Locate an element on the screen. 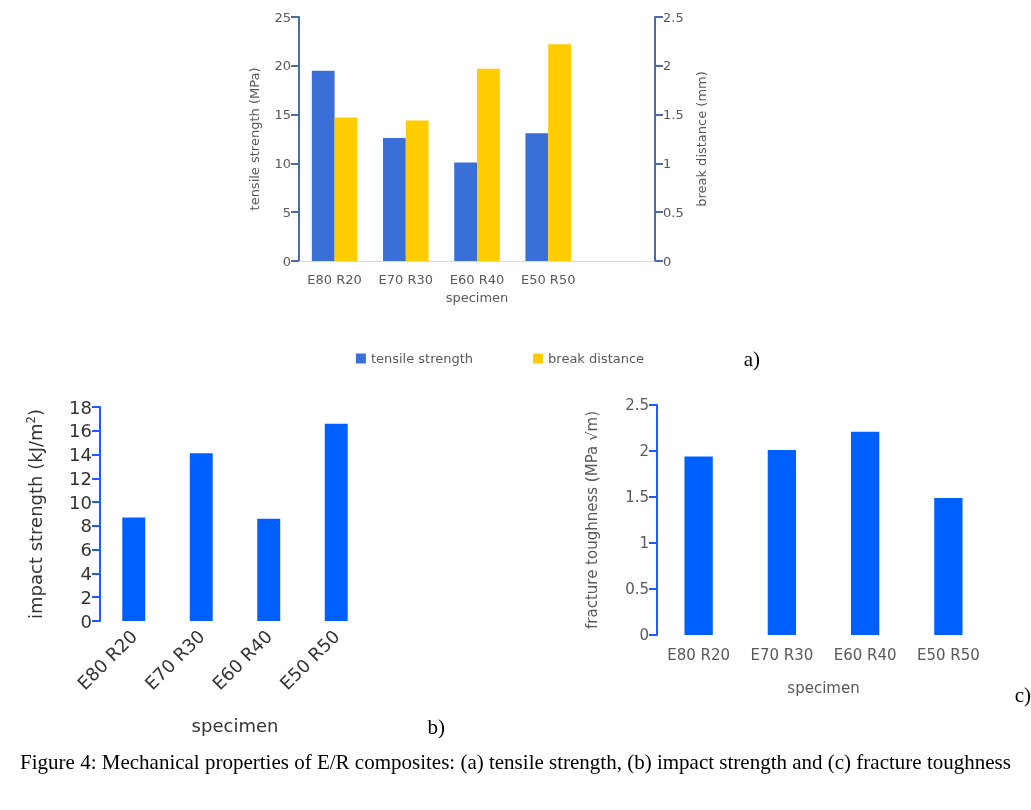 The image size is (1031, 810). legend-label: tensile strength is located at coordinates (422, 358).